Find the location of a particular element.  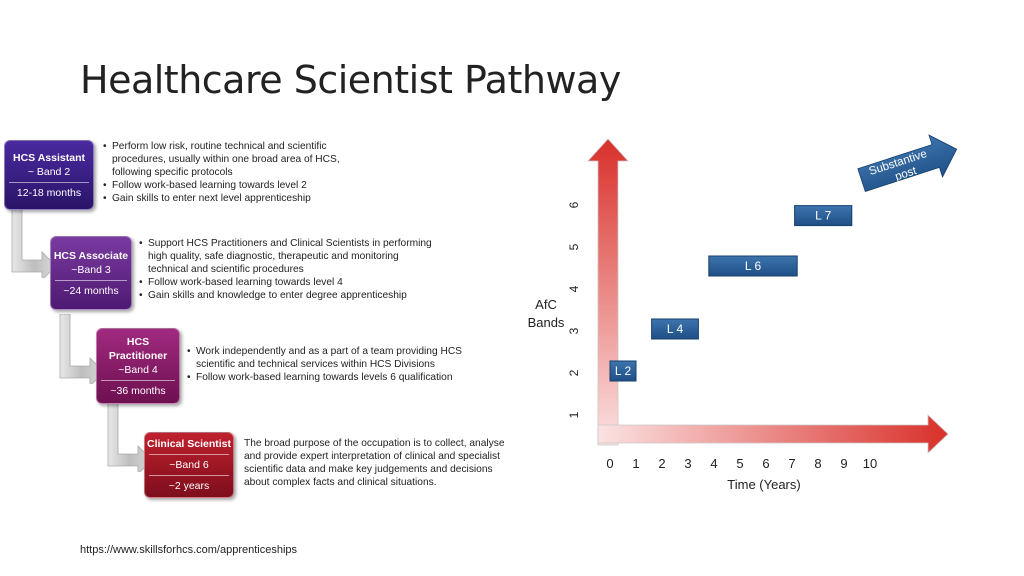

stage-band: ~Band 4 is located at coordinates (138, 369).